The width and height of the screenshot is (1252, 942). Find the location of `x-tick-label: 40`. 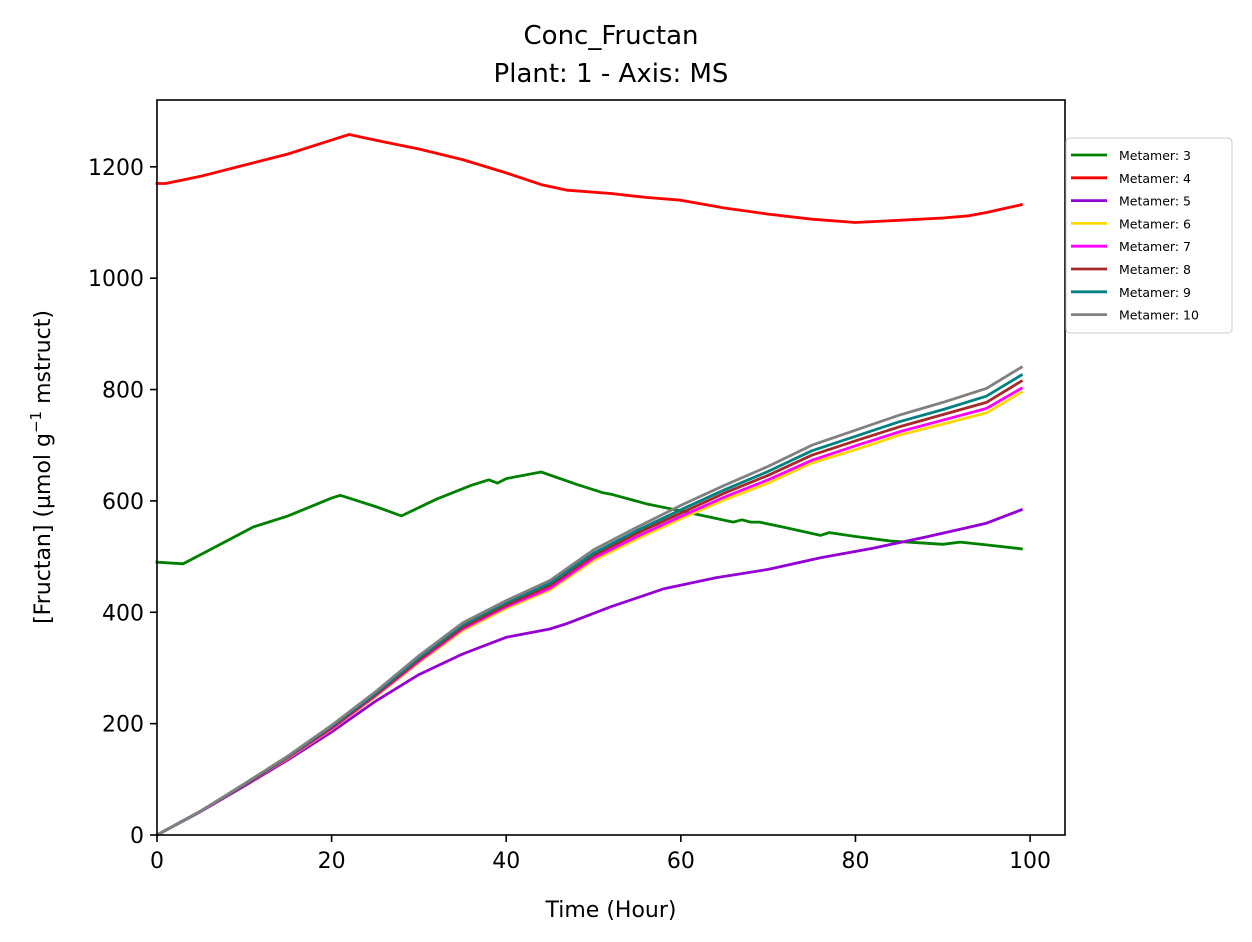

x-tick-label: 40 is located at coordinates (506, 861).